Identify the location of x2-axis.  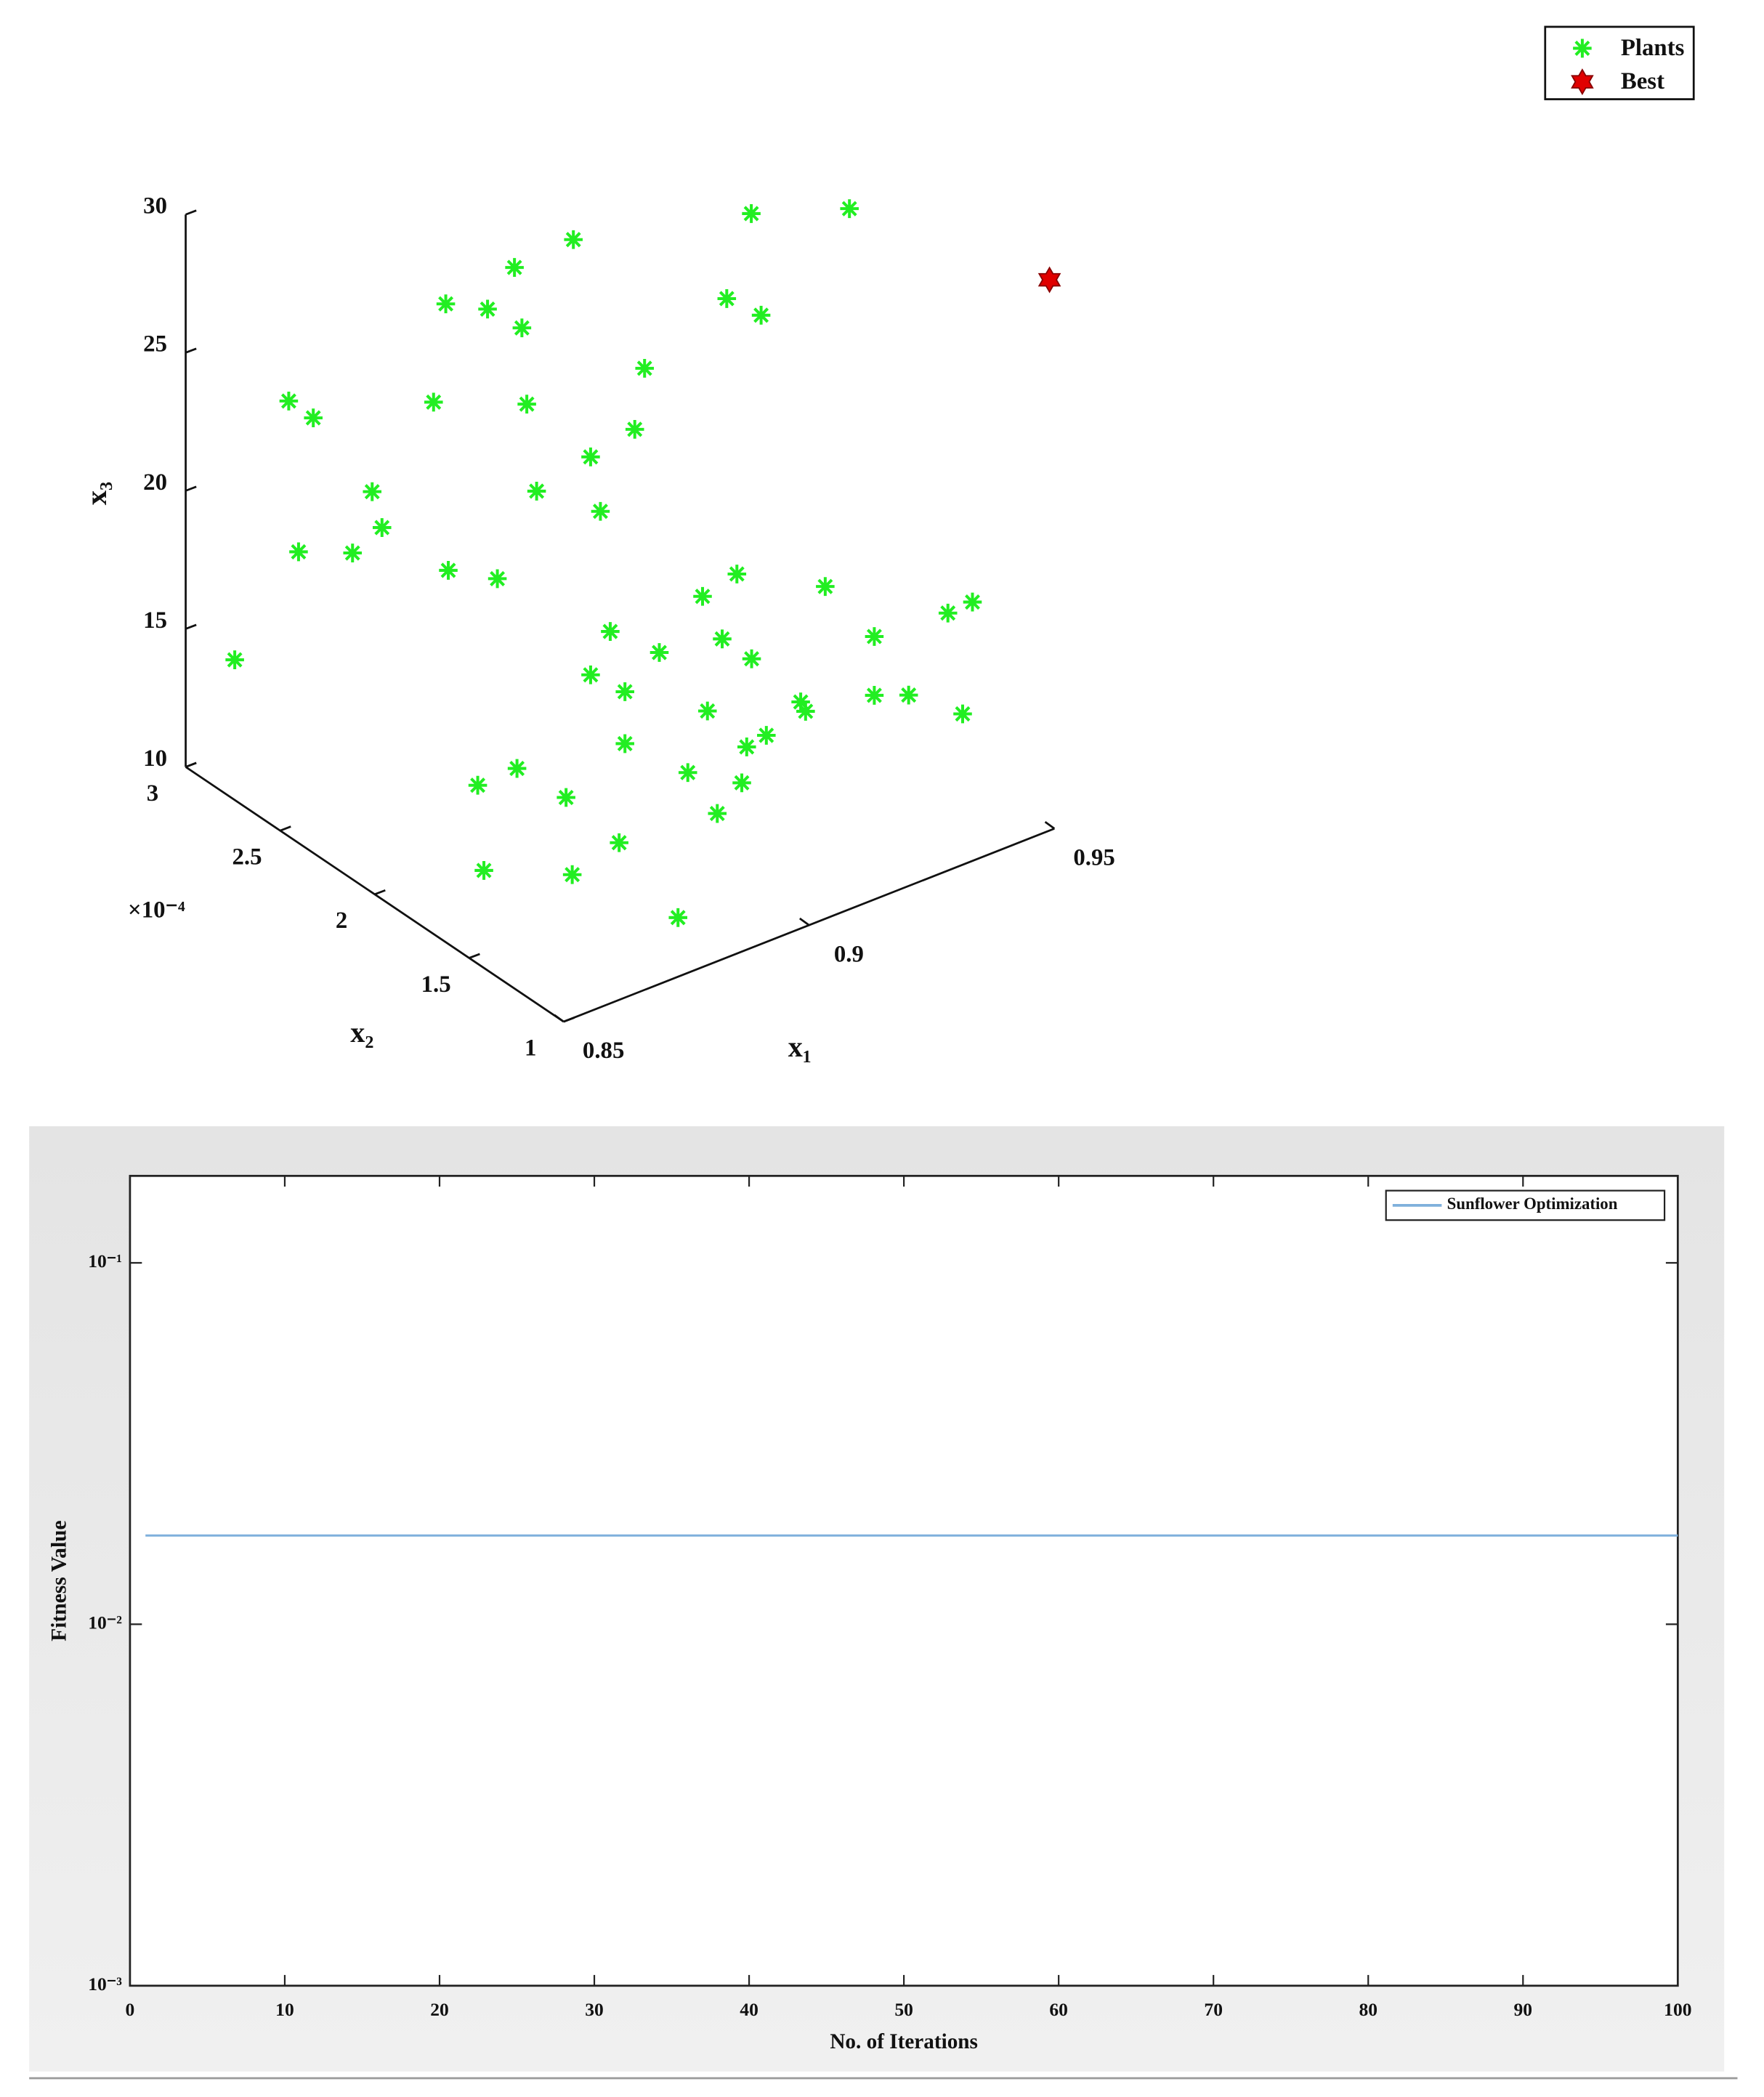
(375, 894).